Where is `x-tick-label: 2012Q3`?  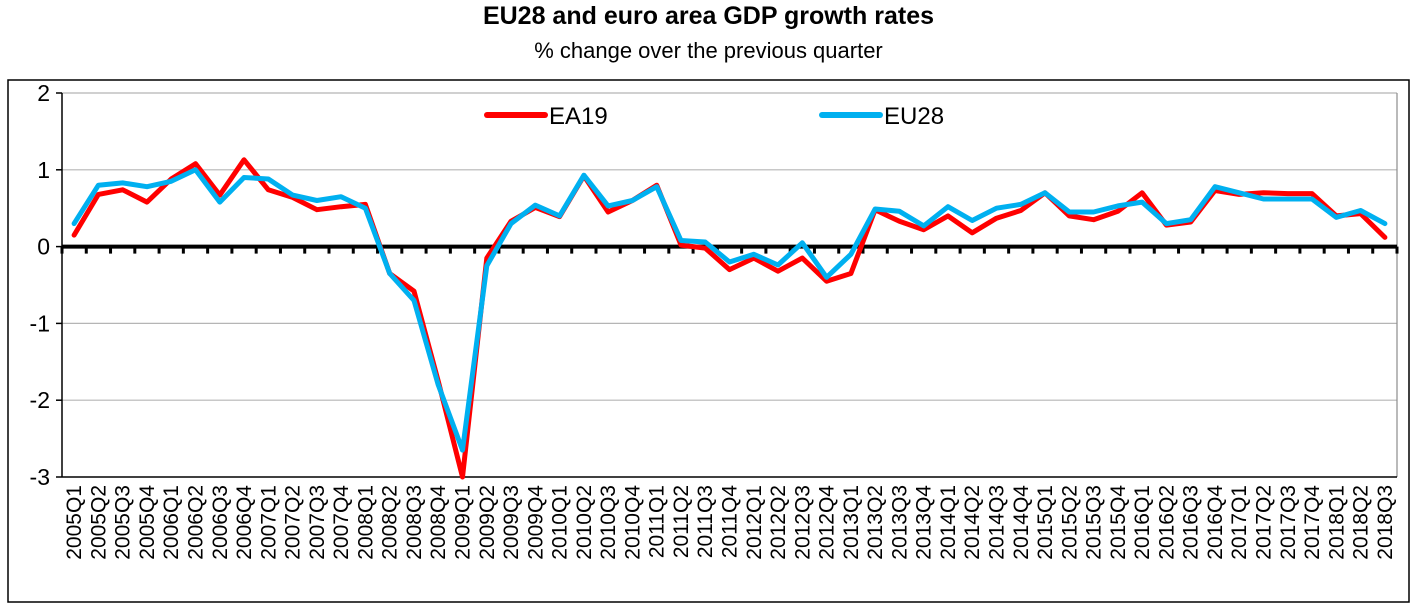
x-tick-label: 2012Q3 is located at coordinates (802, 522).